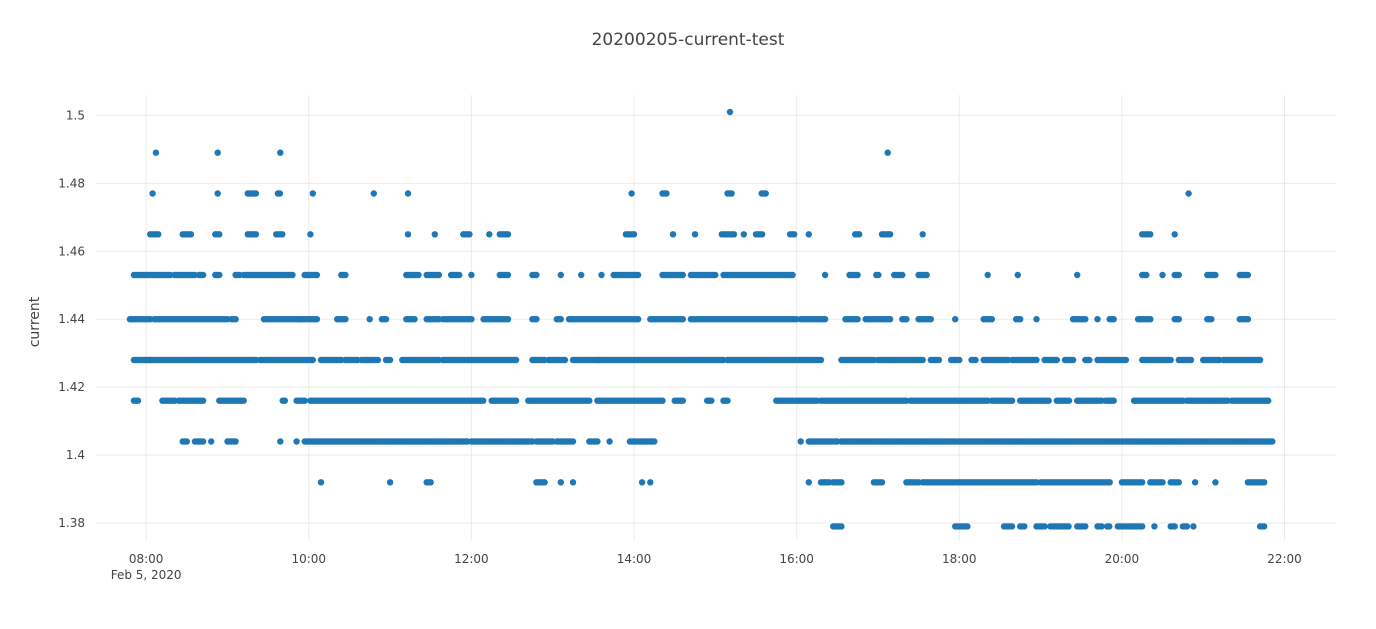 This screenshot has width=1376, height=629. What do you see at coordinates (35, 321) in the screenshot?
I see `y-axis-title: current` at bounding box center [35, 321].